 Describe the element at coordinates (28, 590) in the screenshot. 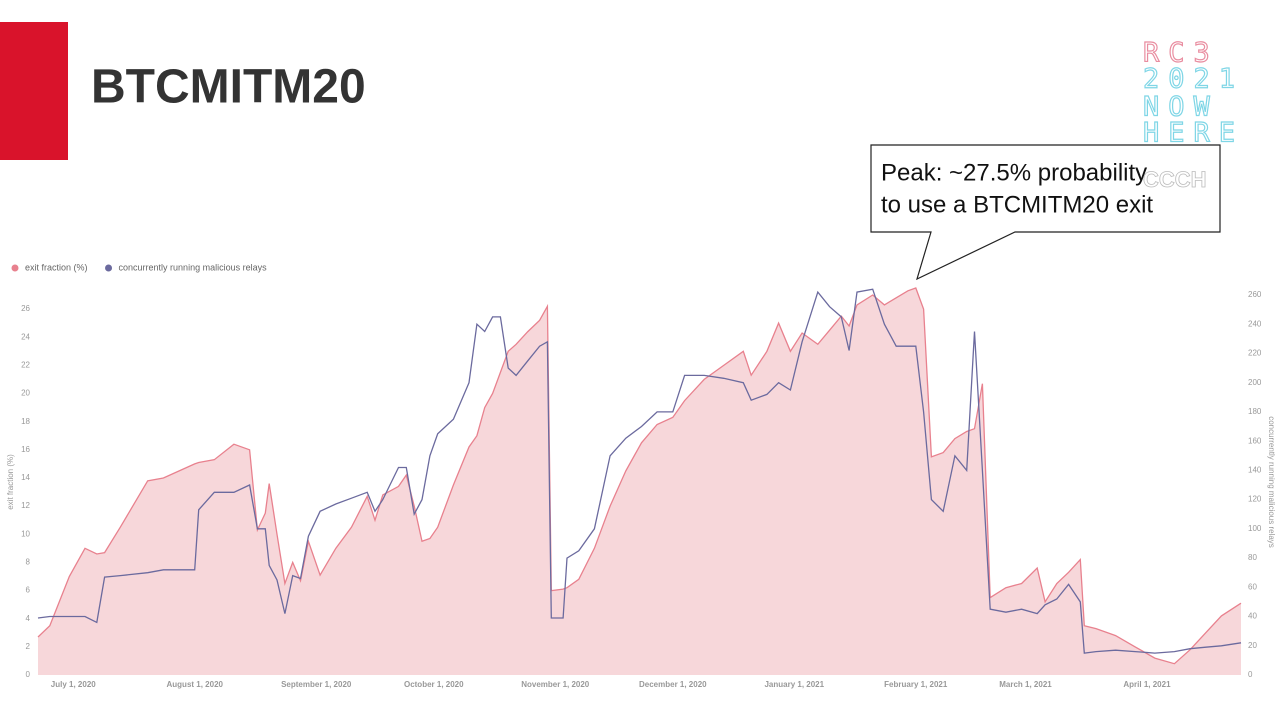

I see `y-tick-label: 6` at that location.